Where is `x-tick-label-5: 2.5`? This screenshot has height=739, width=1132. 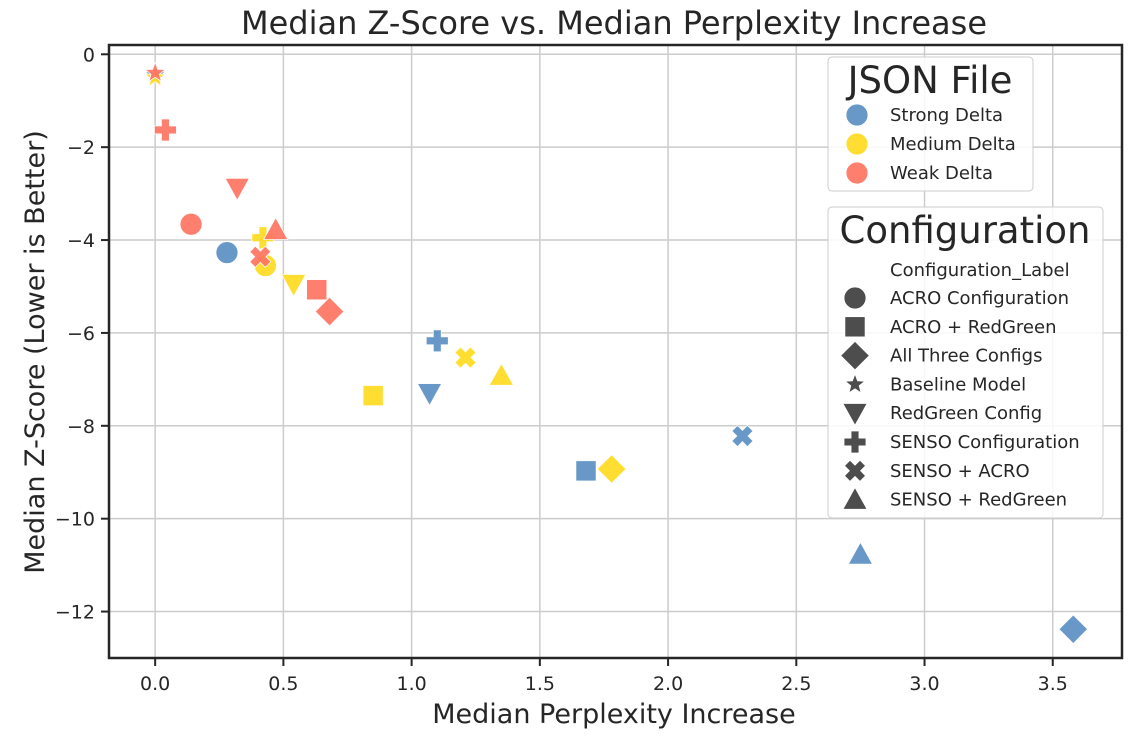 x-tick-label-5: 2.5 is located at coordinates (796, 684).